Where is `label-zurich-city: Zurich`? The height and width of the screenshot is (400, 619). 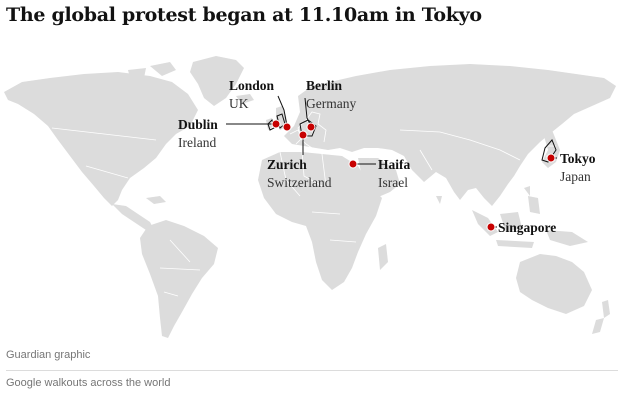 label-zurich-city: Zurich is located at coordinates (287, 164).